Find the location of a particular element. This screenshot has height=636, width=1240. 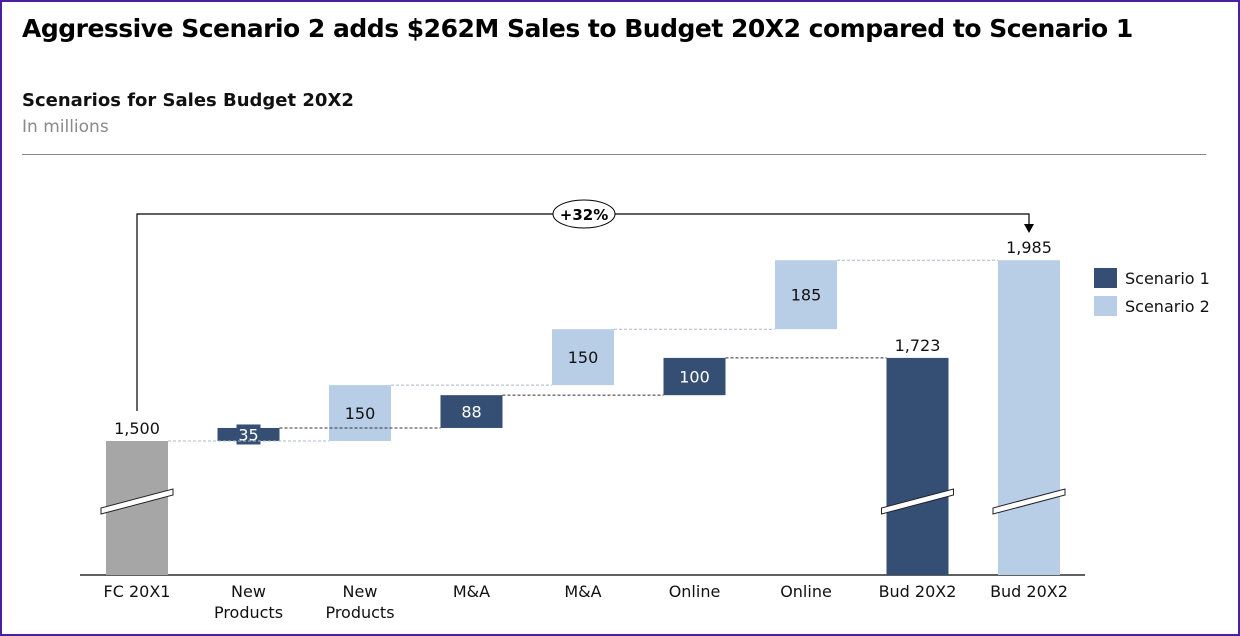

data-label: 35 is located at coordinates (248, 434).